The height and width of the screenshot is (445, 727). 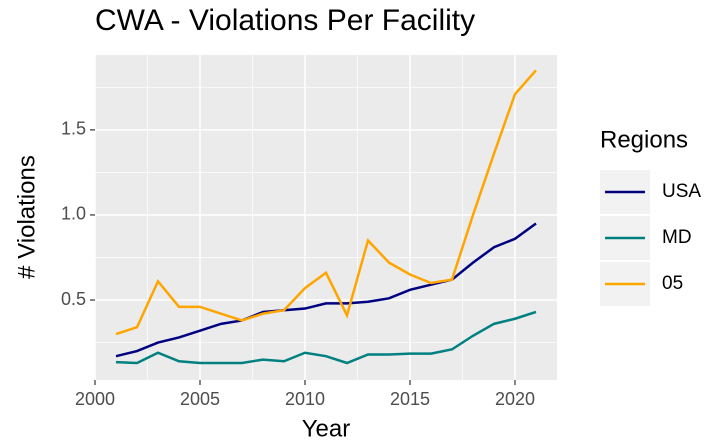 What do you see at coordinates (73, 129) in the screenshot?
I see `y-tick-label: 1.5` at bounding box center [73, 129].